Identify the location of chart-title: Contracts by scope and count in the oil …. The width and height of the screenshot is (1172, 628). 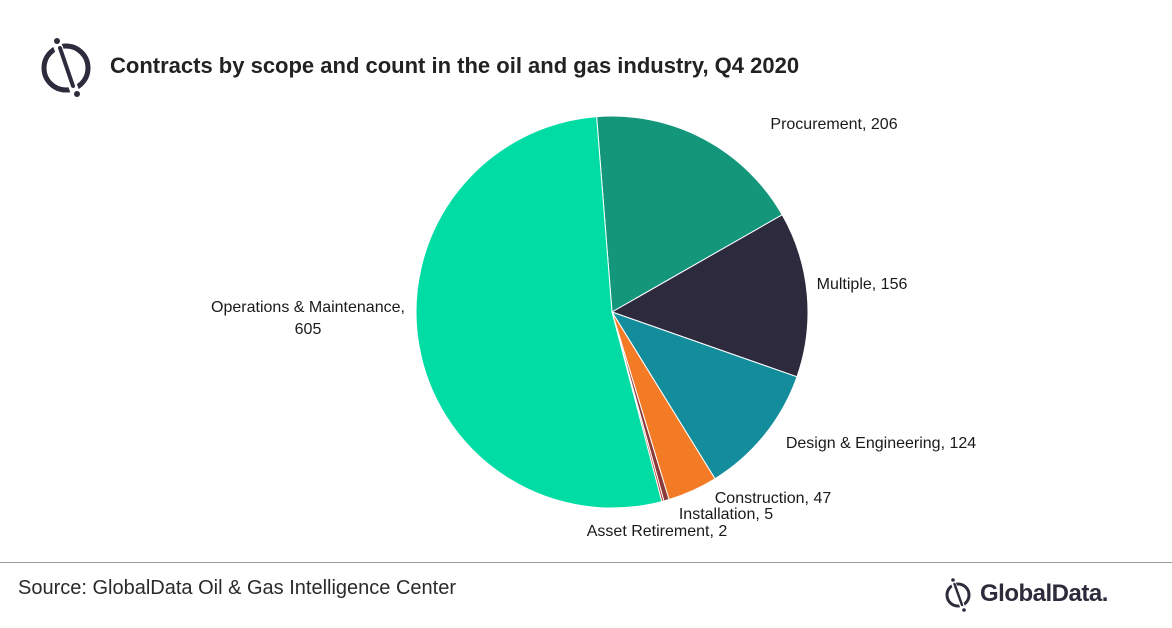
(455, 65).